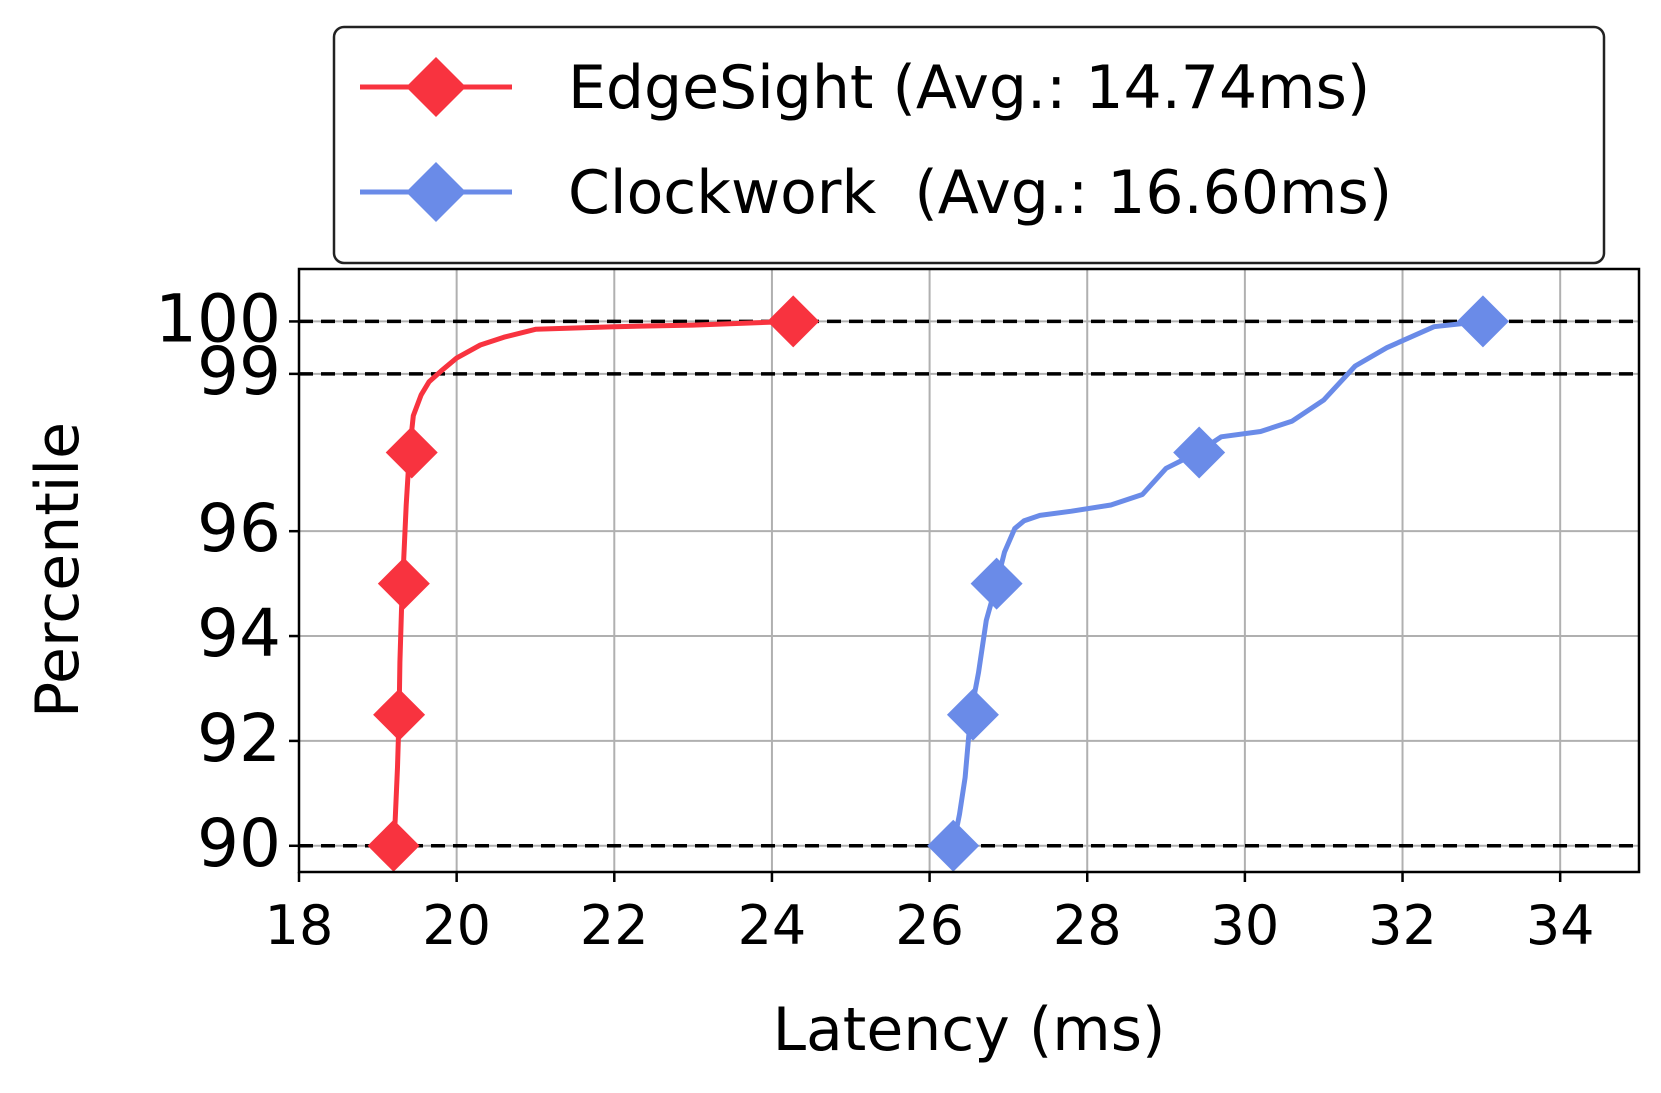  What do you see at coordinates (614, 925) in the screenshot?
I see `x-tick-label: 22` at bounding box center [614, 925].